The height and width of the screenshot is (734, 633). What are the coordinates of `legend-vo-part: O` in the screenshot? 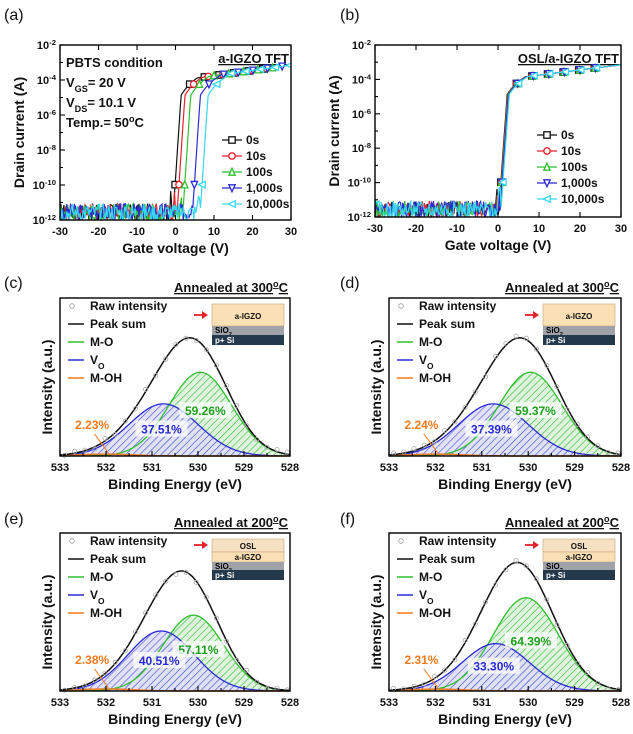 It's located at (101, 601).